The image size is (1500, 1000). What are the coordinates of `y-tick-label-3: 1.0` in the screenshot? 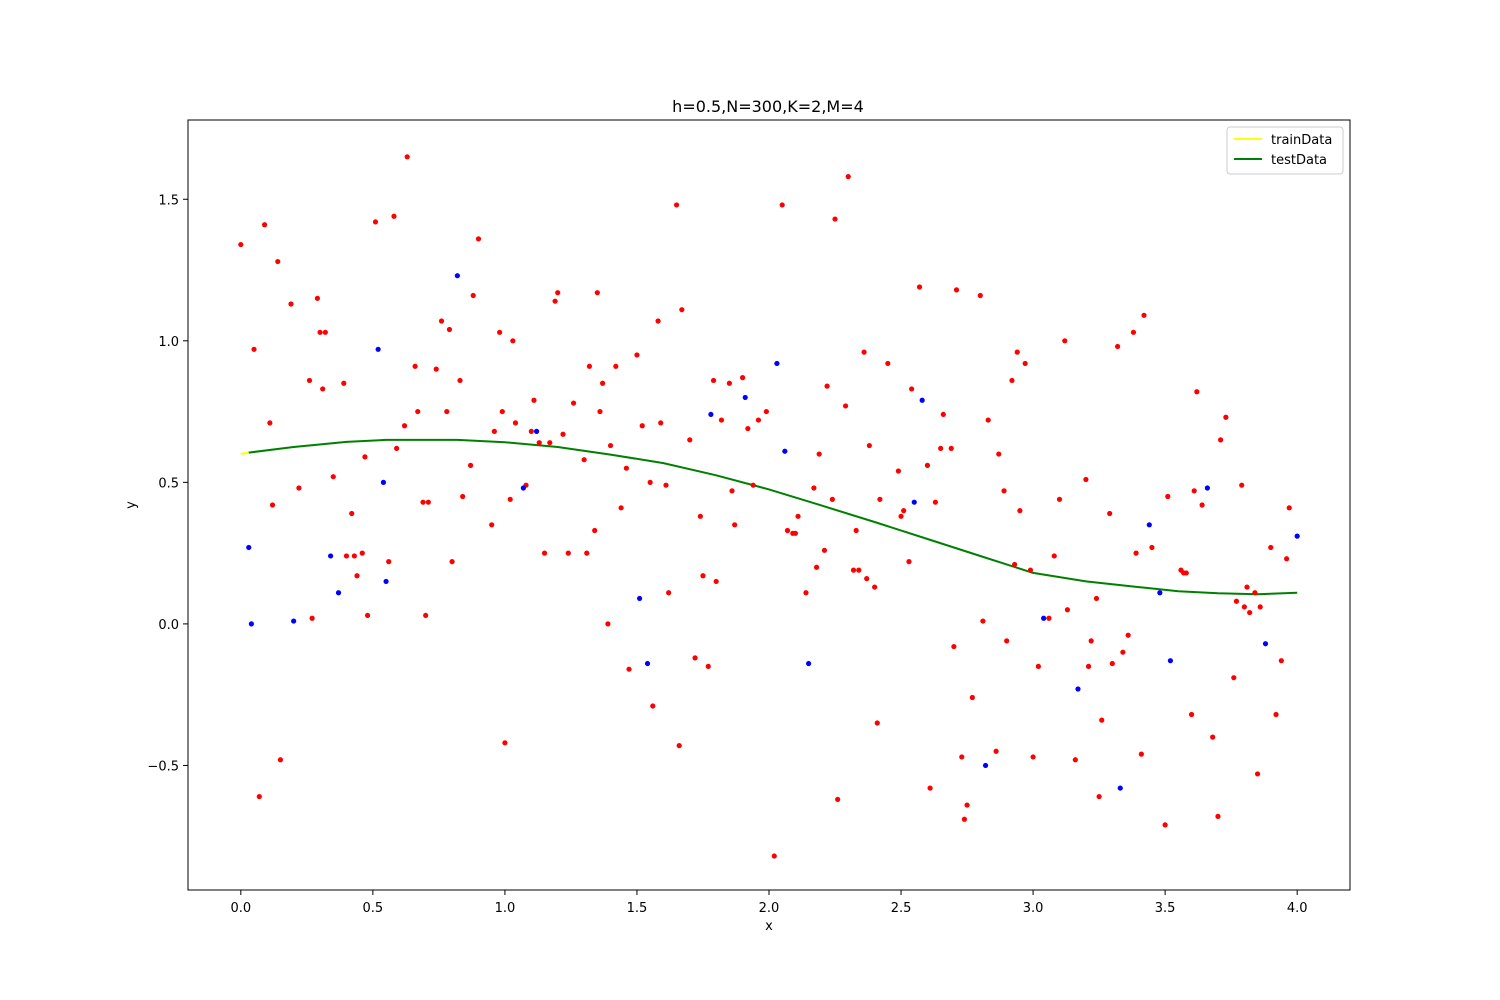 It's located at (168, 342).